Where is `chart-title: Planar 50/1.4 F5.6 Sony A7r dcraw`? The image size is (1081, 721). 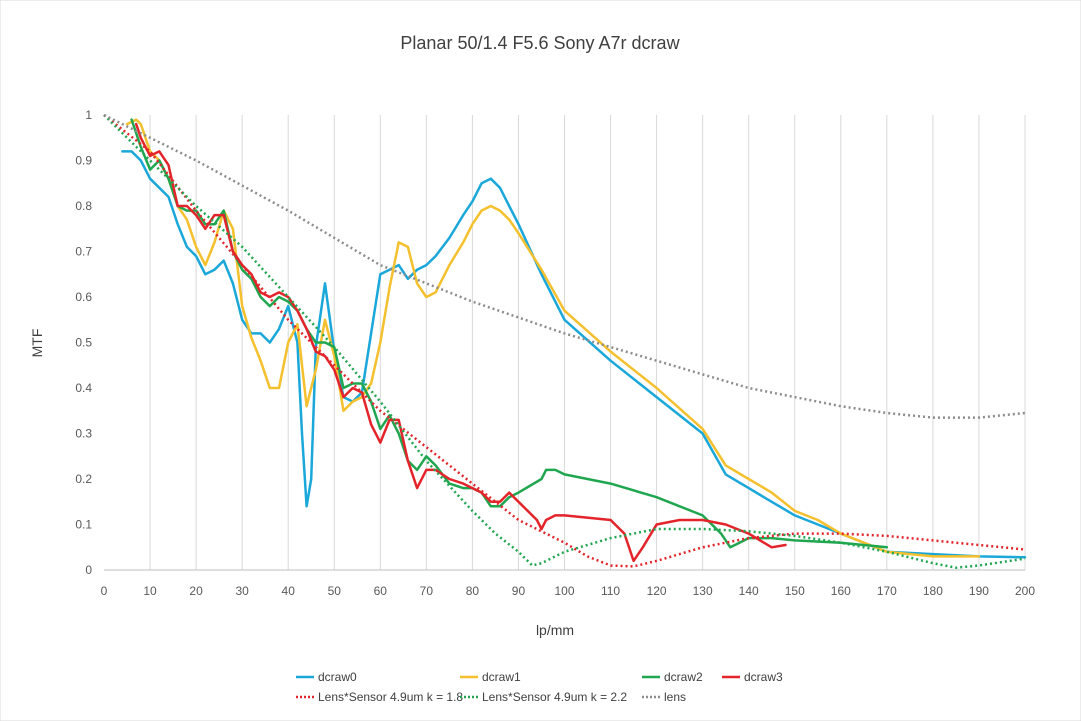
chart-title: Planar 50/1.4 F5.6 Sony A7r dcraw is located at coordinates (540, 43).